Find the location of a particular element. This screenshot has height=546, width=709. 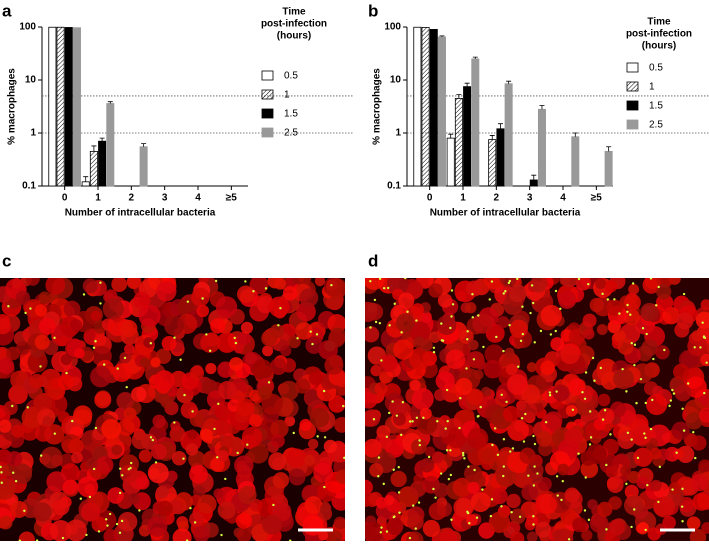

x-tick-label: ≥5 is located at coordinates (596, 198).